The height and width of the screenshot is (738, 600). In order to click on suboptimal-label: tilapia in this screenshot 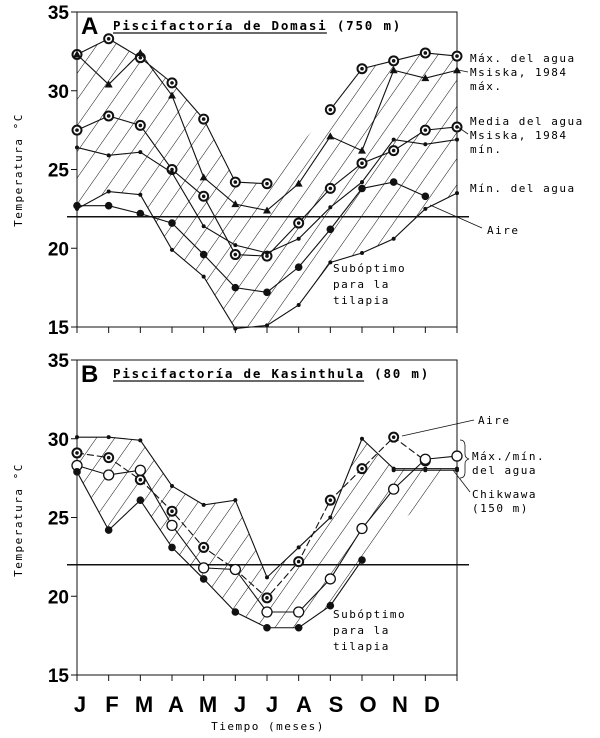, I will do `click(361, 300)`.